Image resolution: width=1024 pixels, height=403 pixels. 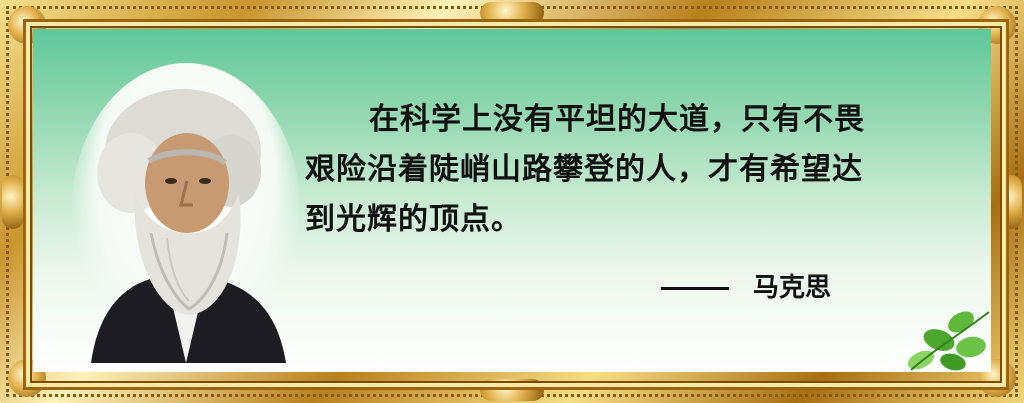 I want to click on portrait-illustration, so click(x=188, y=226).